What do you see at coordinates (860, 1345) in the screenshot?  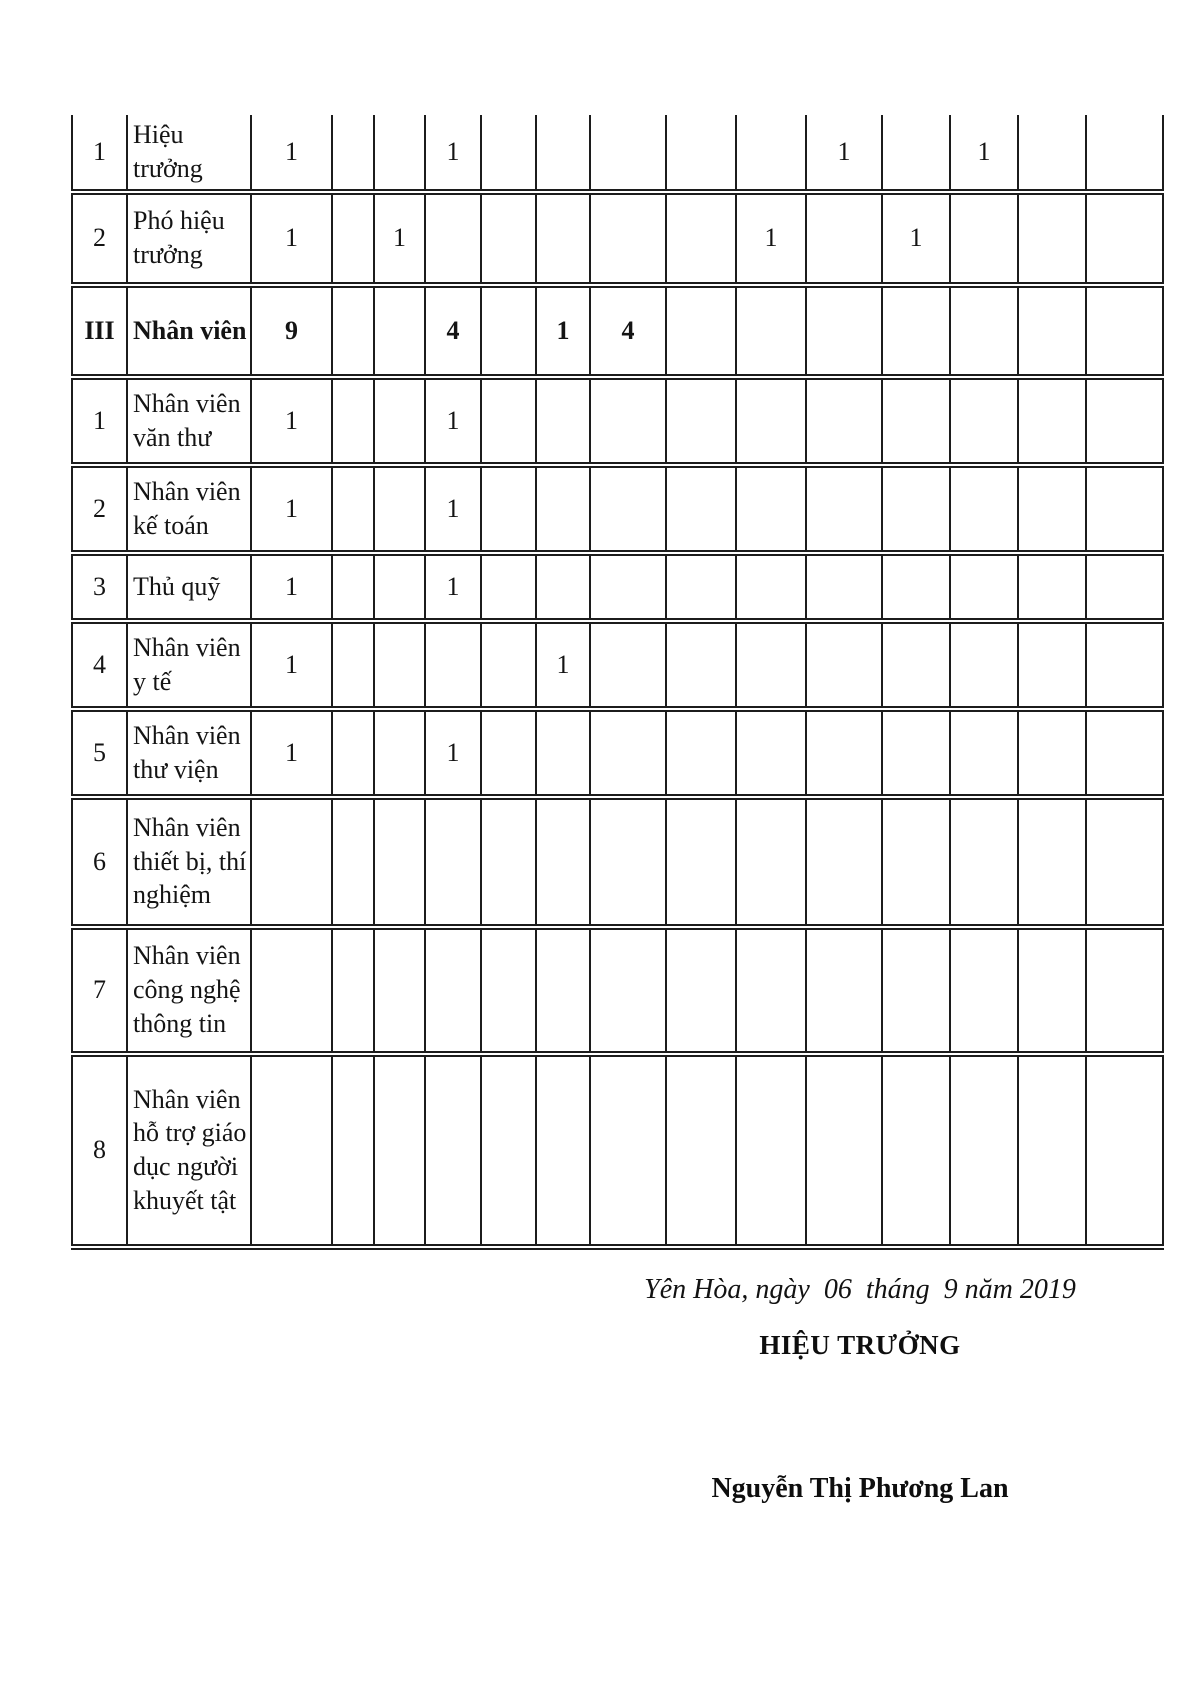 I see `signature-role: HIỆU TRƯỞNG` at bounding box center [860, 1345].